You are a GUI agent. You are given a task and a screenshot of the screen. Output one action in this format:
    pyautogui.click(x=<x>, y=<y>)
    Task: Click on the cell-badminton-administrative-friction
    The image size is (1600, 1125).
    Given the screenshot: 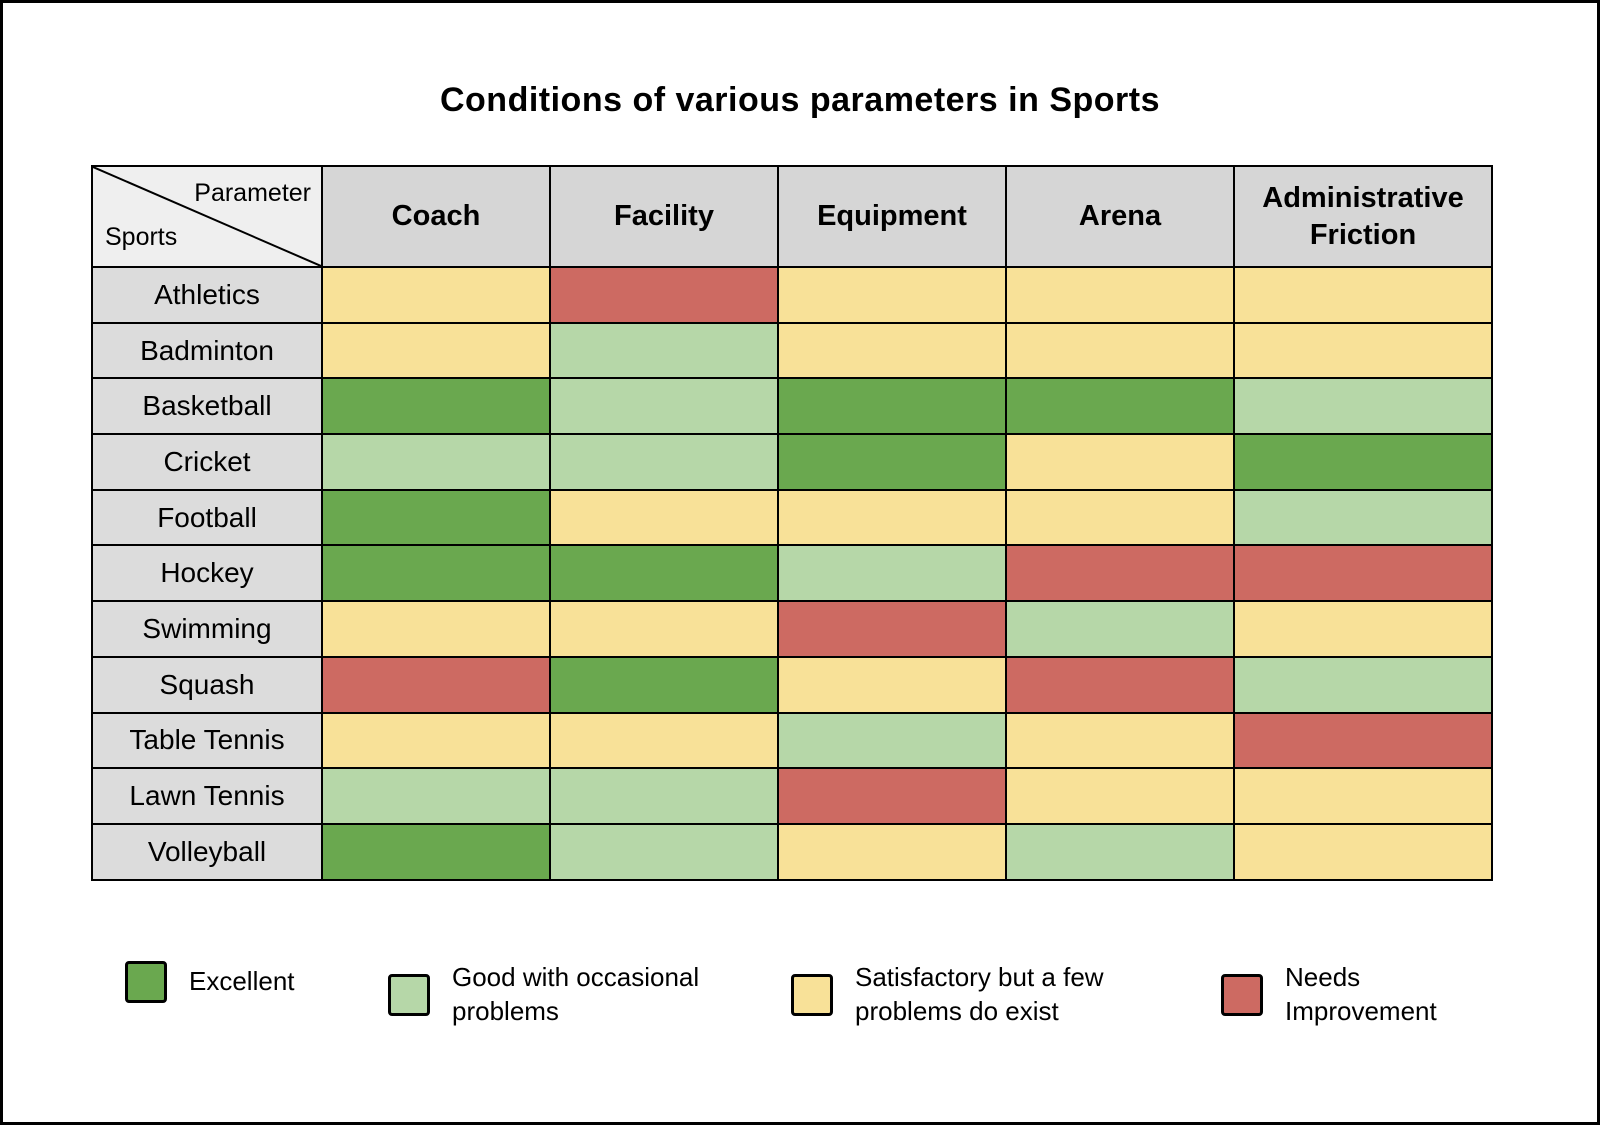 What is the action you would take?
    pyautogui.click(x=1363, y=350)
    